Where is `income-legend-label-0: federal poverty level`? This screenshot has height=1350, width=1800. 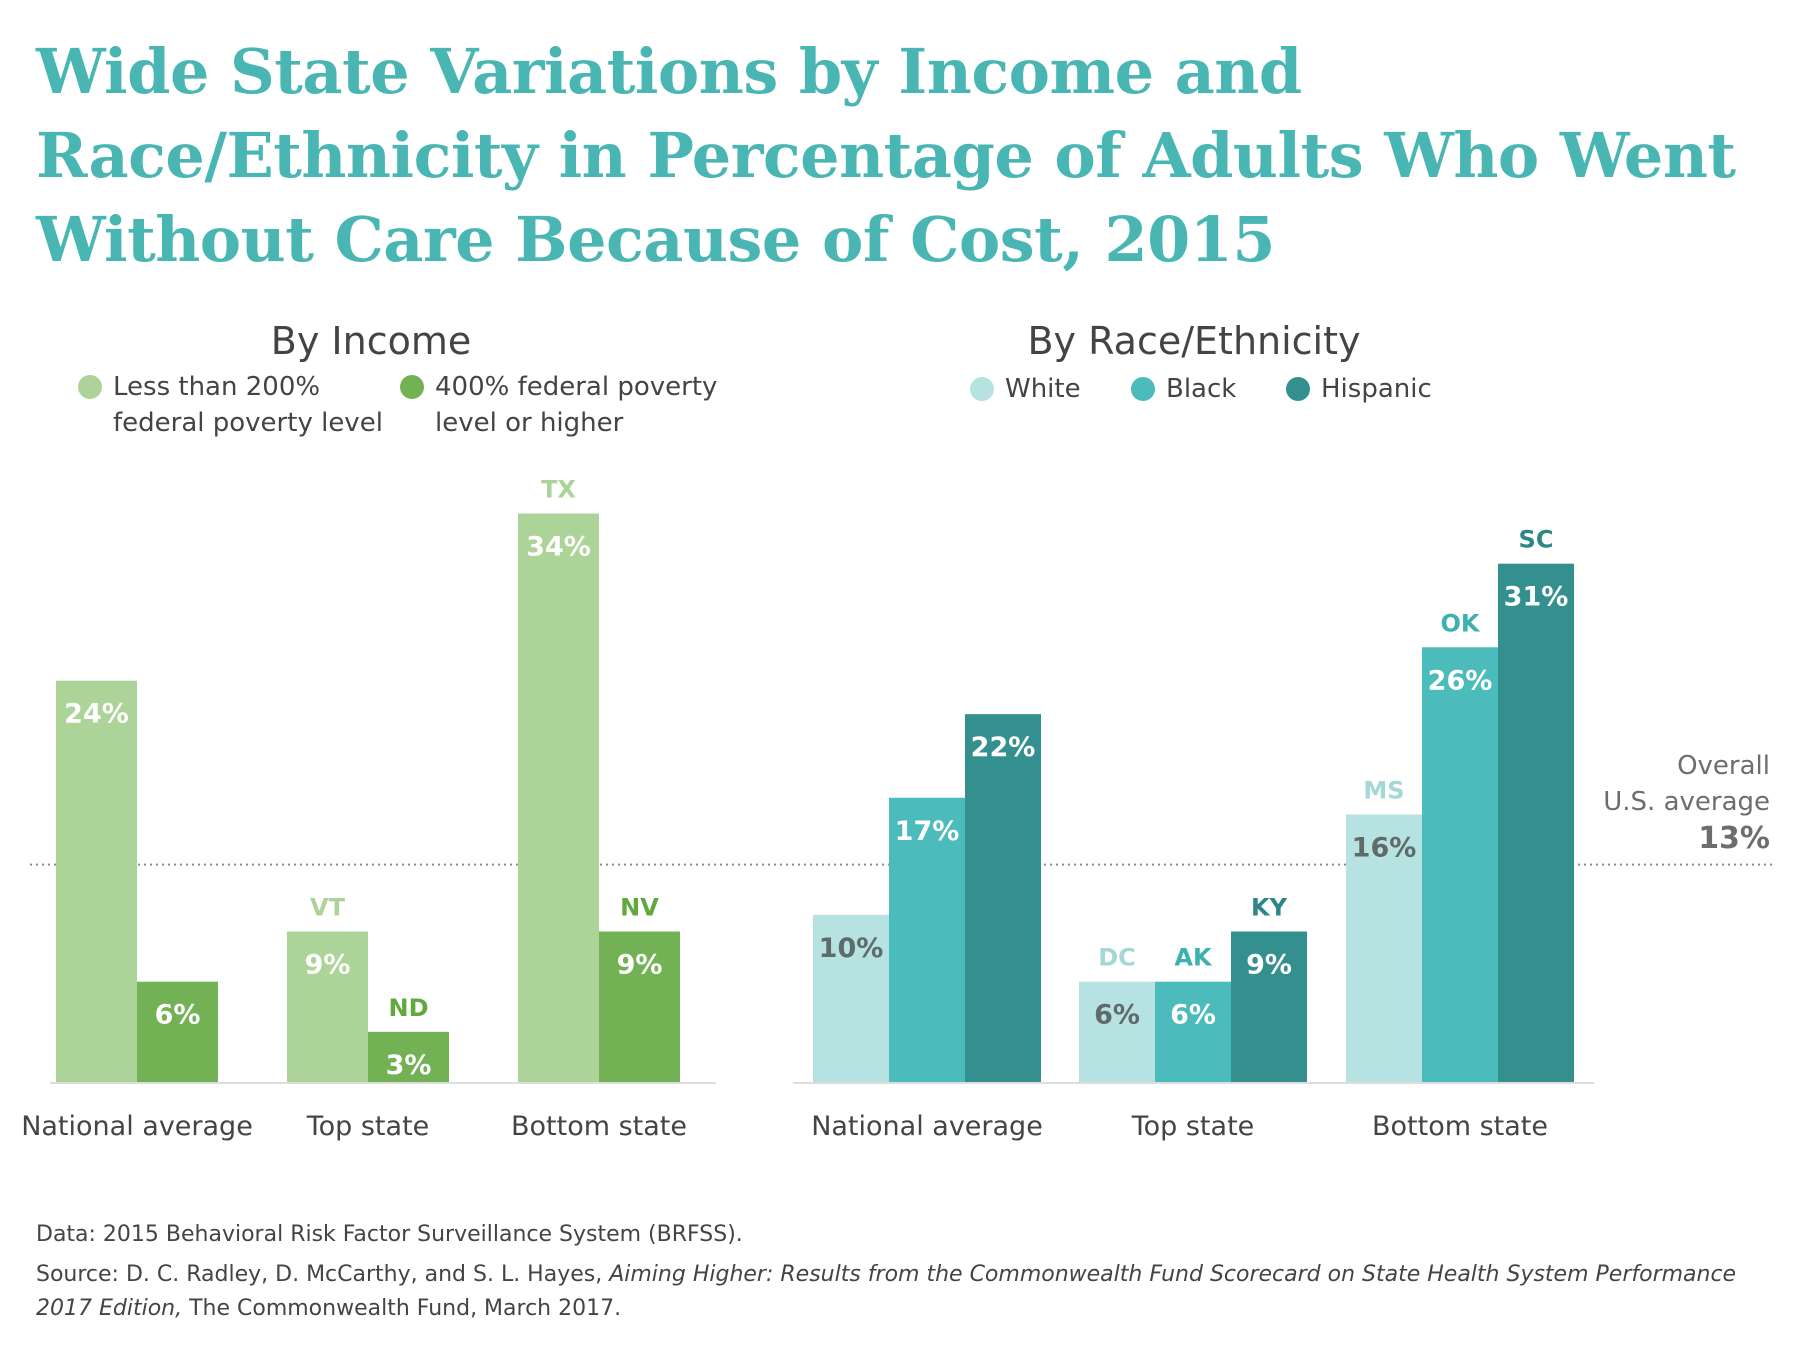 income-legend-label-0: federal poverty level is located at coordinates (248, 423).